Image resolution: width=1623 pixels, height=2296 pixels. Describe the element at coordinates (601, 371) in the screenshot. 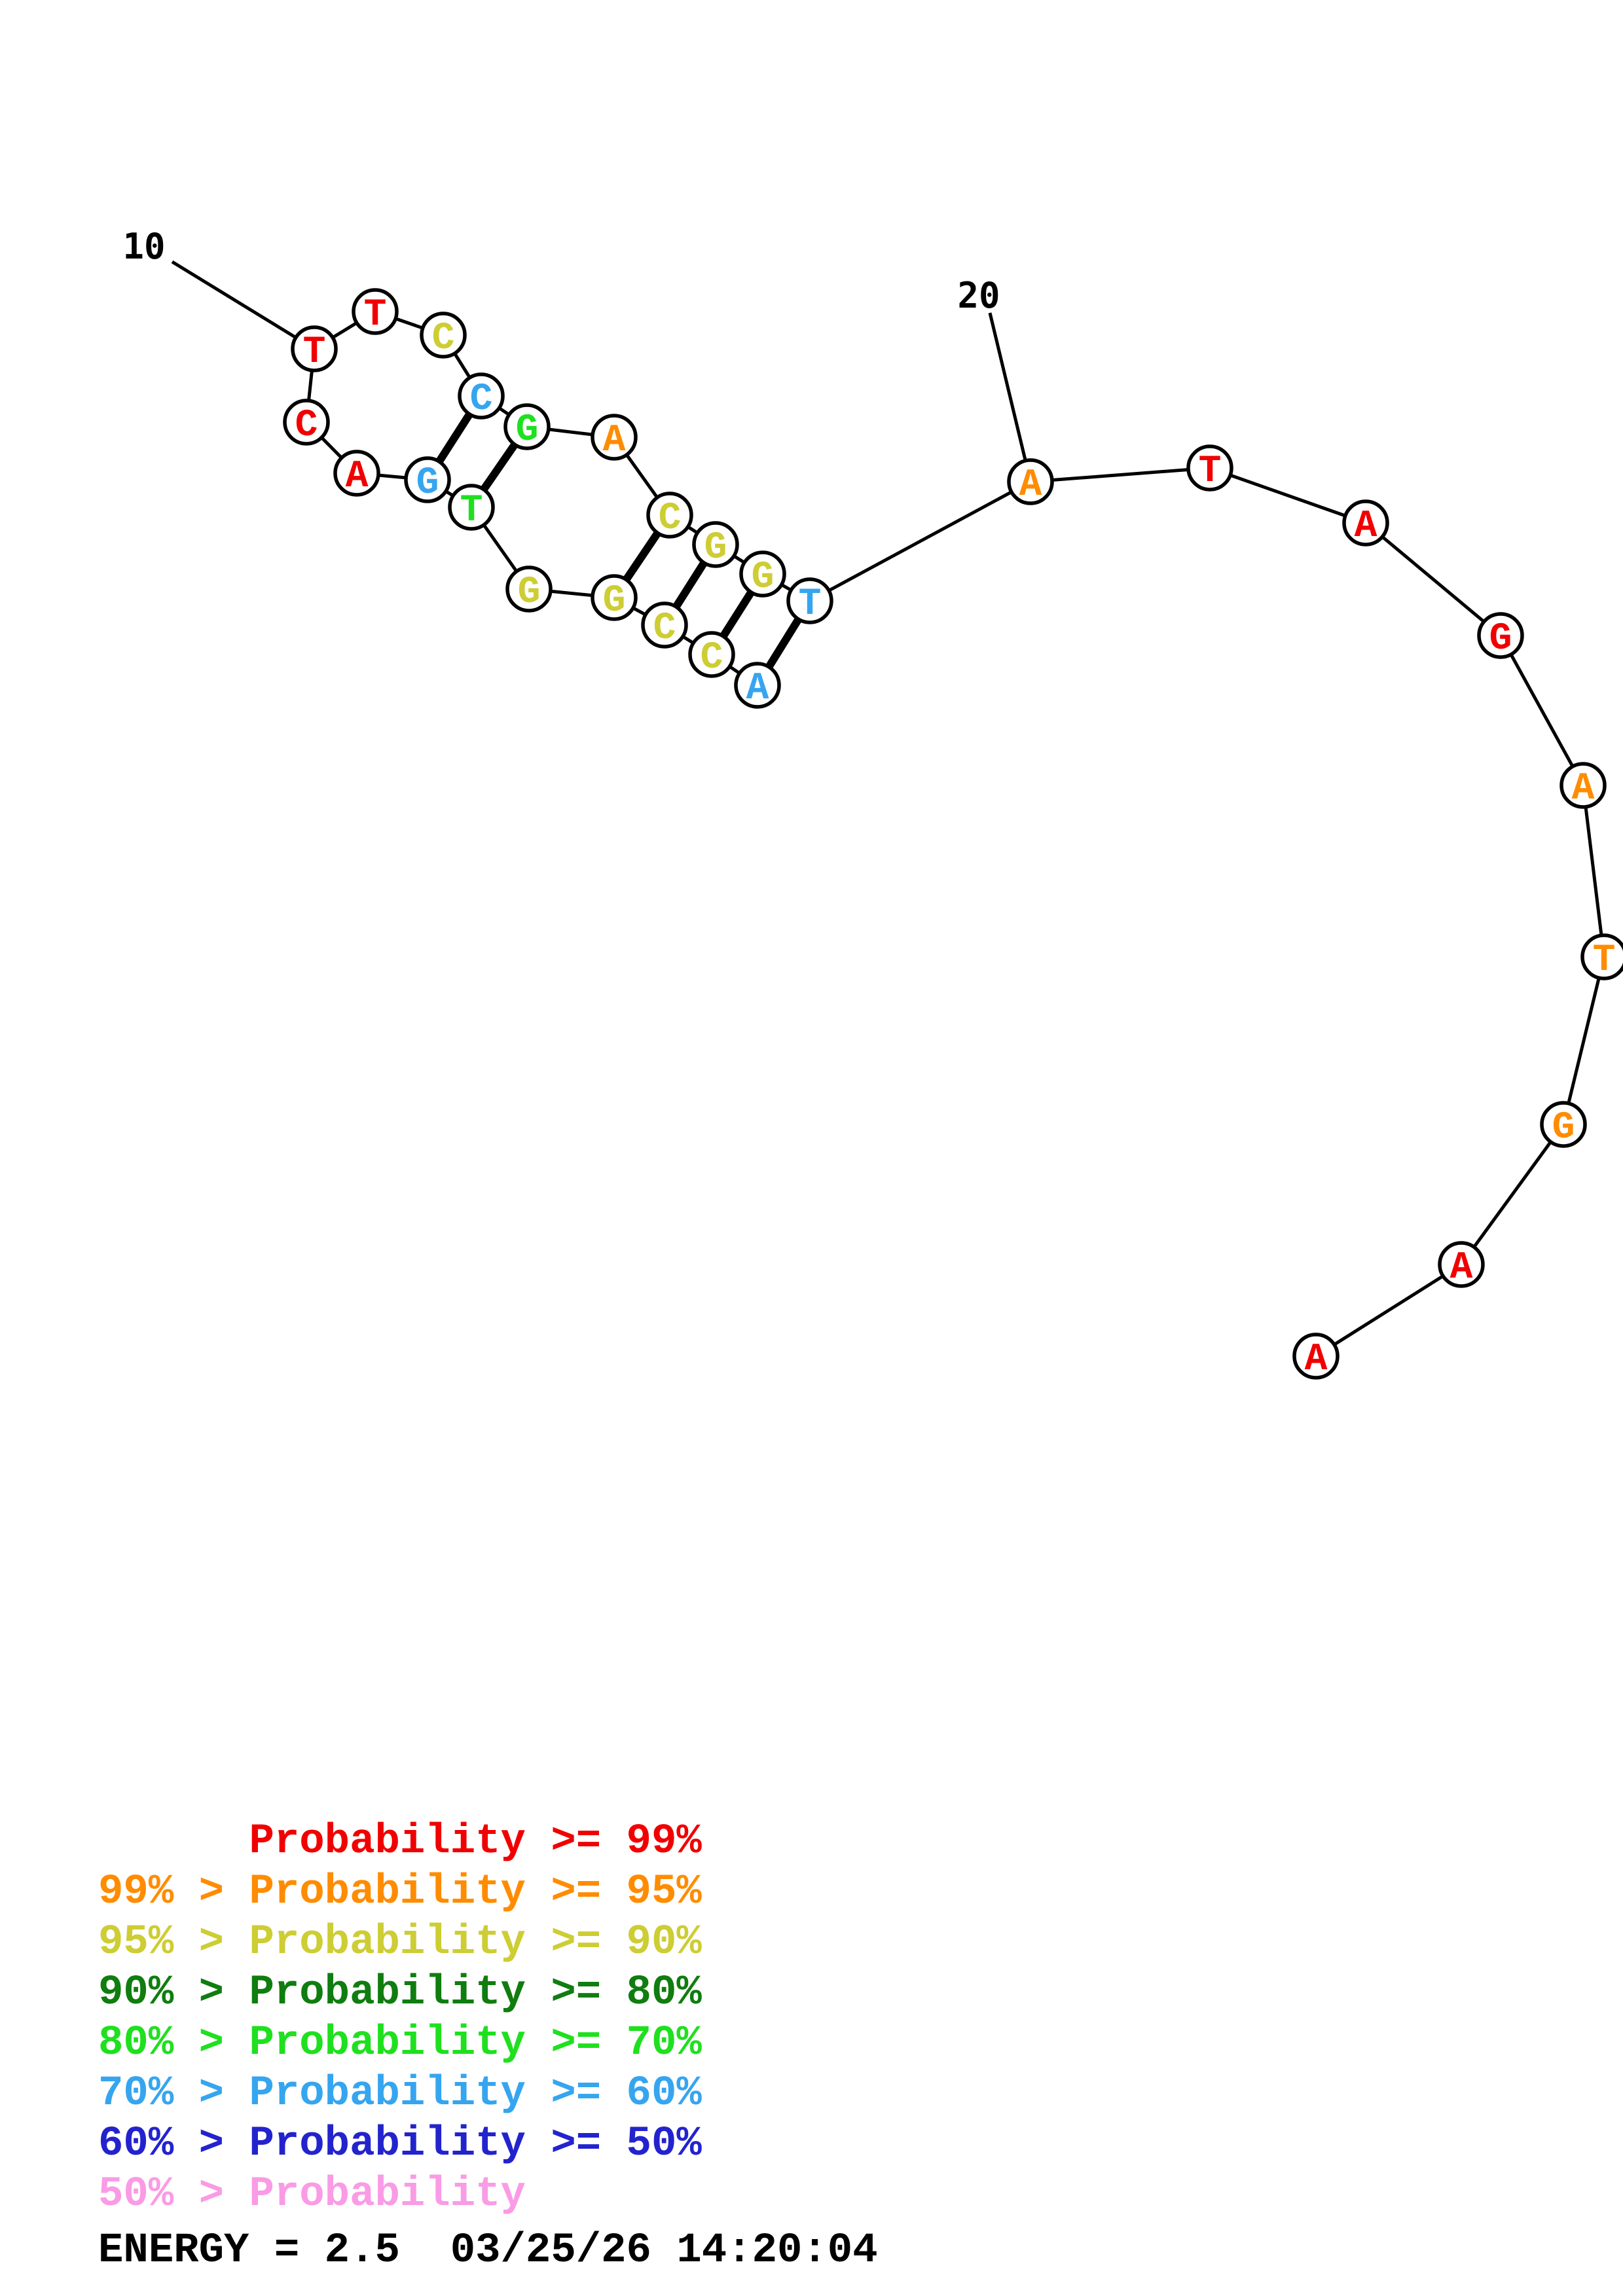

I see `sequence-number-lines` at that location.